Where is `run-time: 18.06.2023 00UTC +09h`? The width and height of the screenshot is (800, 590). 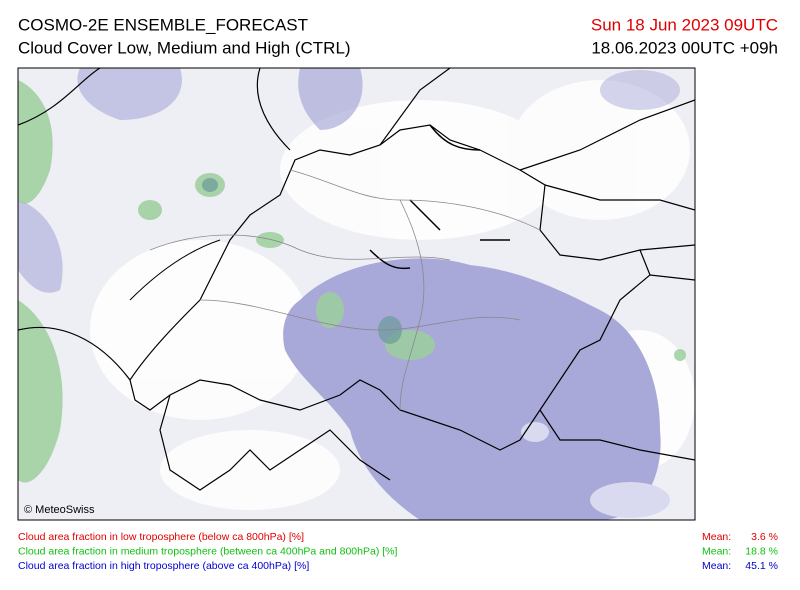 run-time: 18.06.2023 00UTC +09h is located at coordinates (684, 47).